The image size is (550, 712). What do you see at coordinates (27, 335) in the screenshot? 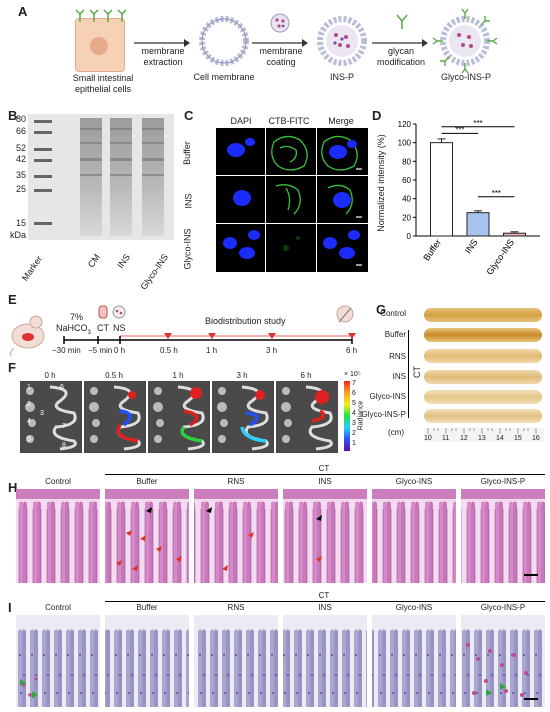
I see `mouse-icon` at bounding box center [27, 335].